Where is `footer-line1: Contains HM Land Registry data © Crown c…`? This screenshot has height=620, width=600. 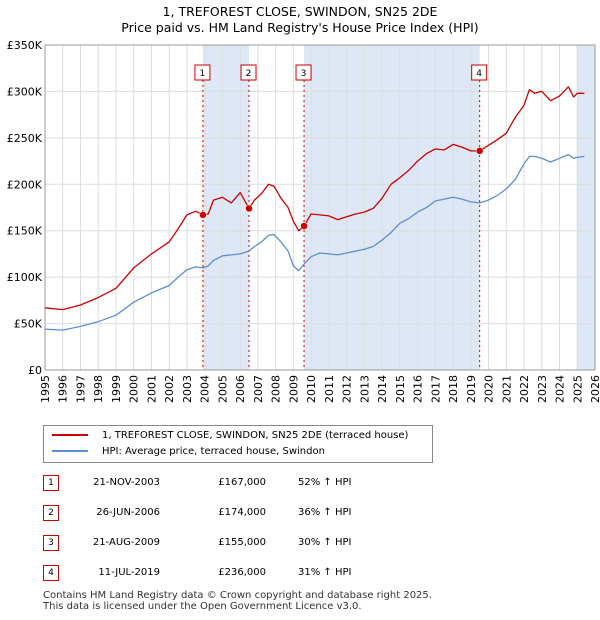 footer-line1: Contains HM Land Registry data © Crown c… is located at coordinates (237, 595).